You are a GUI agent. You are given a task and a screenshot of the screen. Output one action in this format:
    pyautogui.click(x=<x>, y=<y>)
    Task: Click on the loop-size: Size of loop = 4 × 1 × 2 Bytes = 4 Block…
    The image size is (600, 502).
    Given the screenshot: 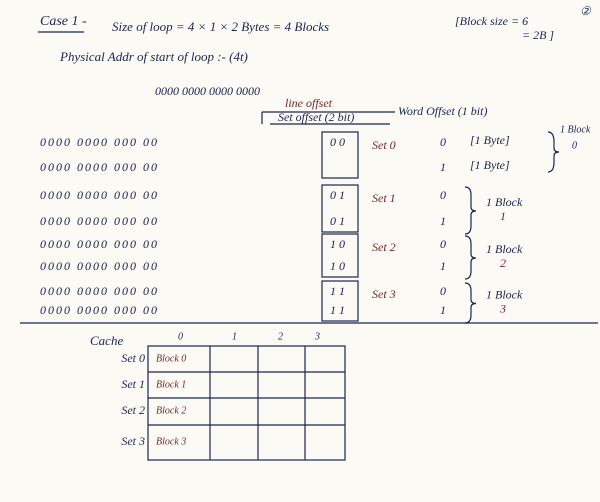 What is the action you would take?
    pyautogui.click(x=220, y=26)
    